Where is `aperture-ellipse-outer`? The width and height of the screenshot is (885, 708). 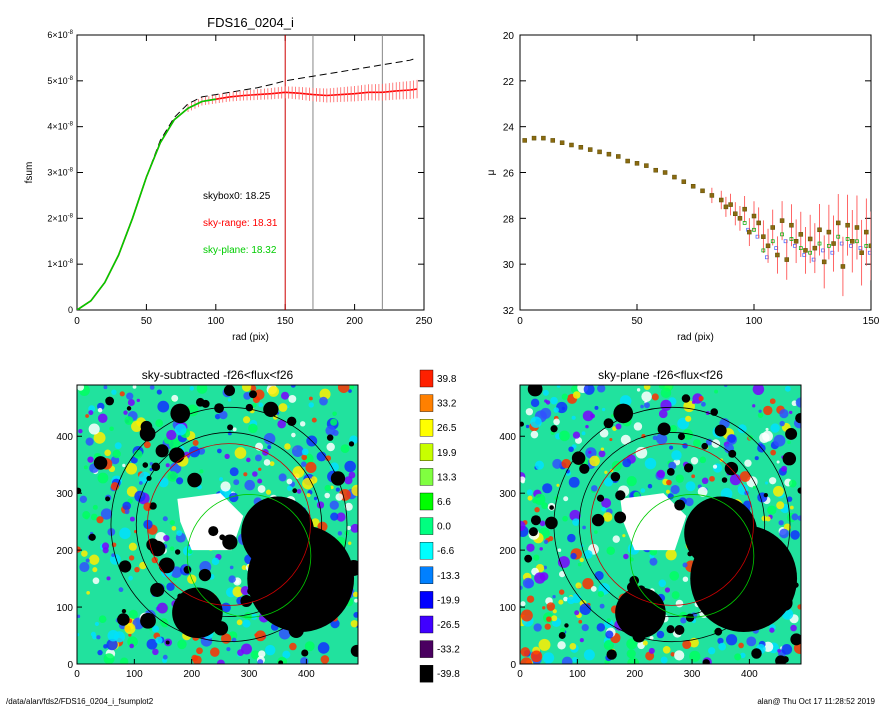 aperture-ellipse-outer is located at coordinates (229, 524).